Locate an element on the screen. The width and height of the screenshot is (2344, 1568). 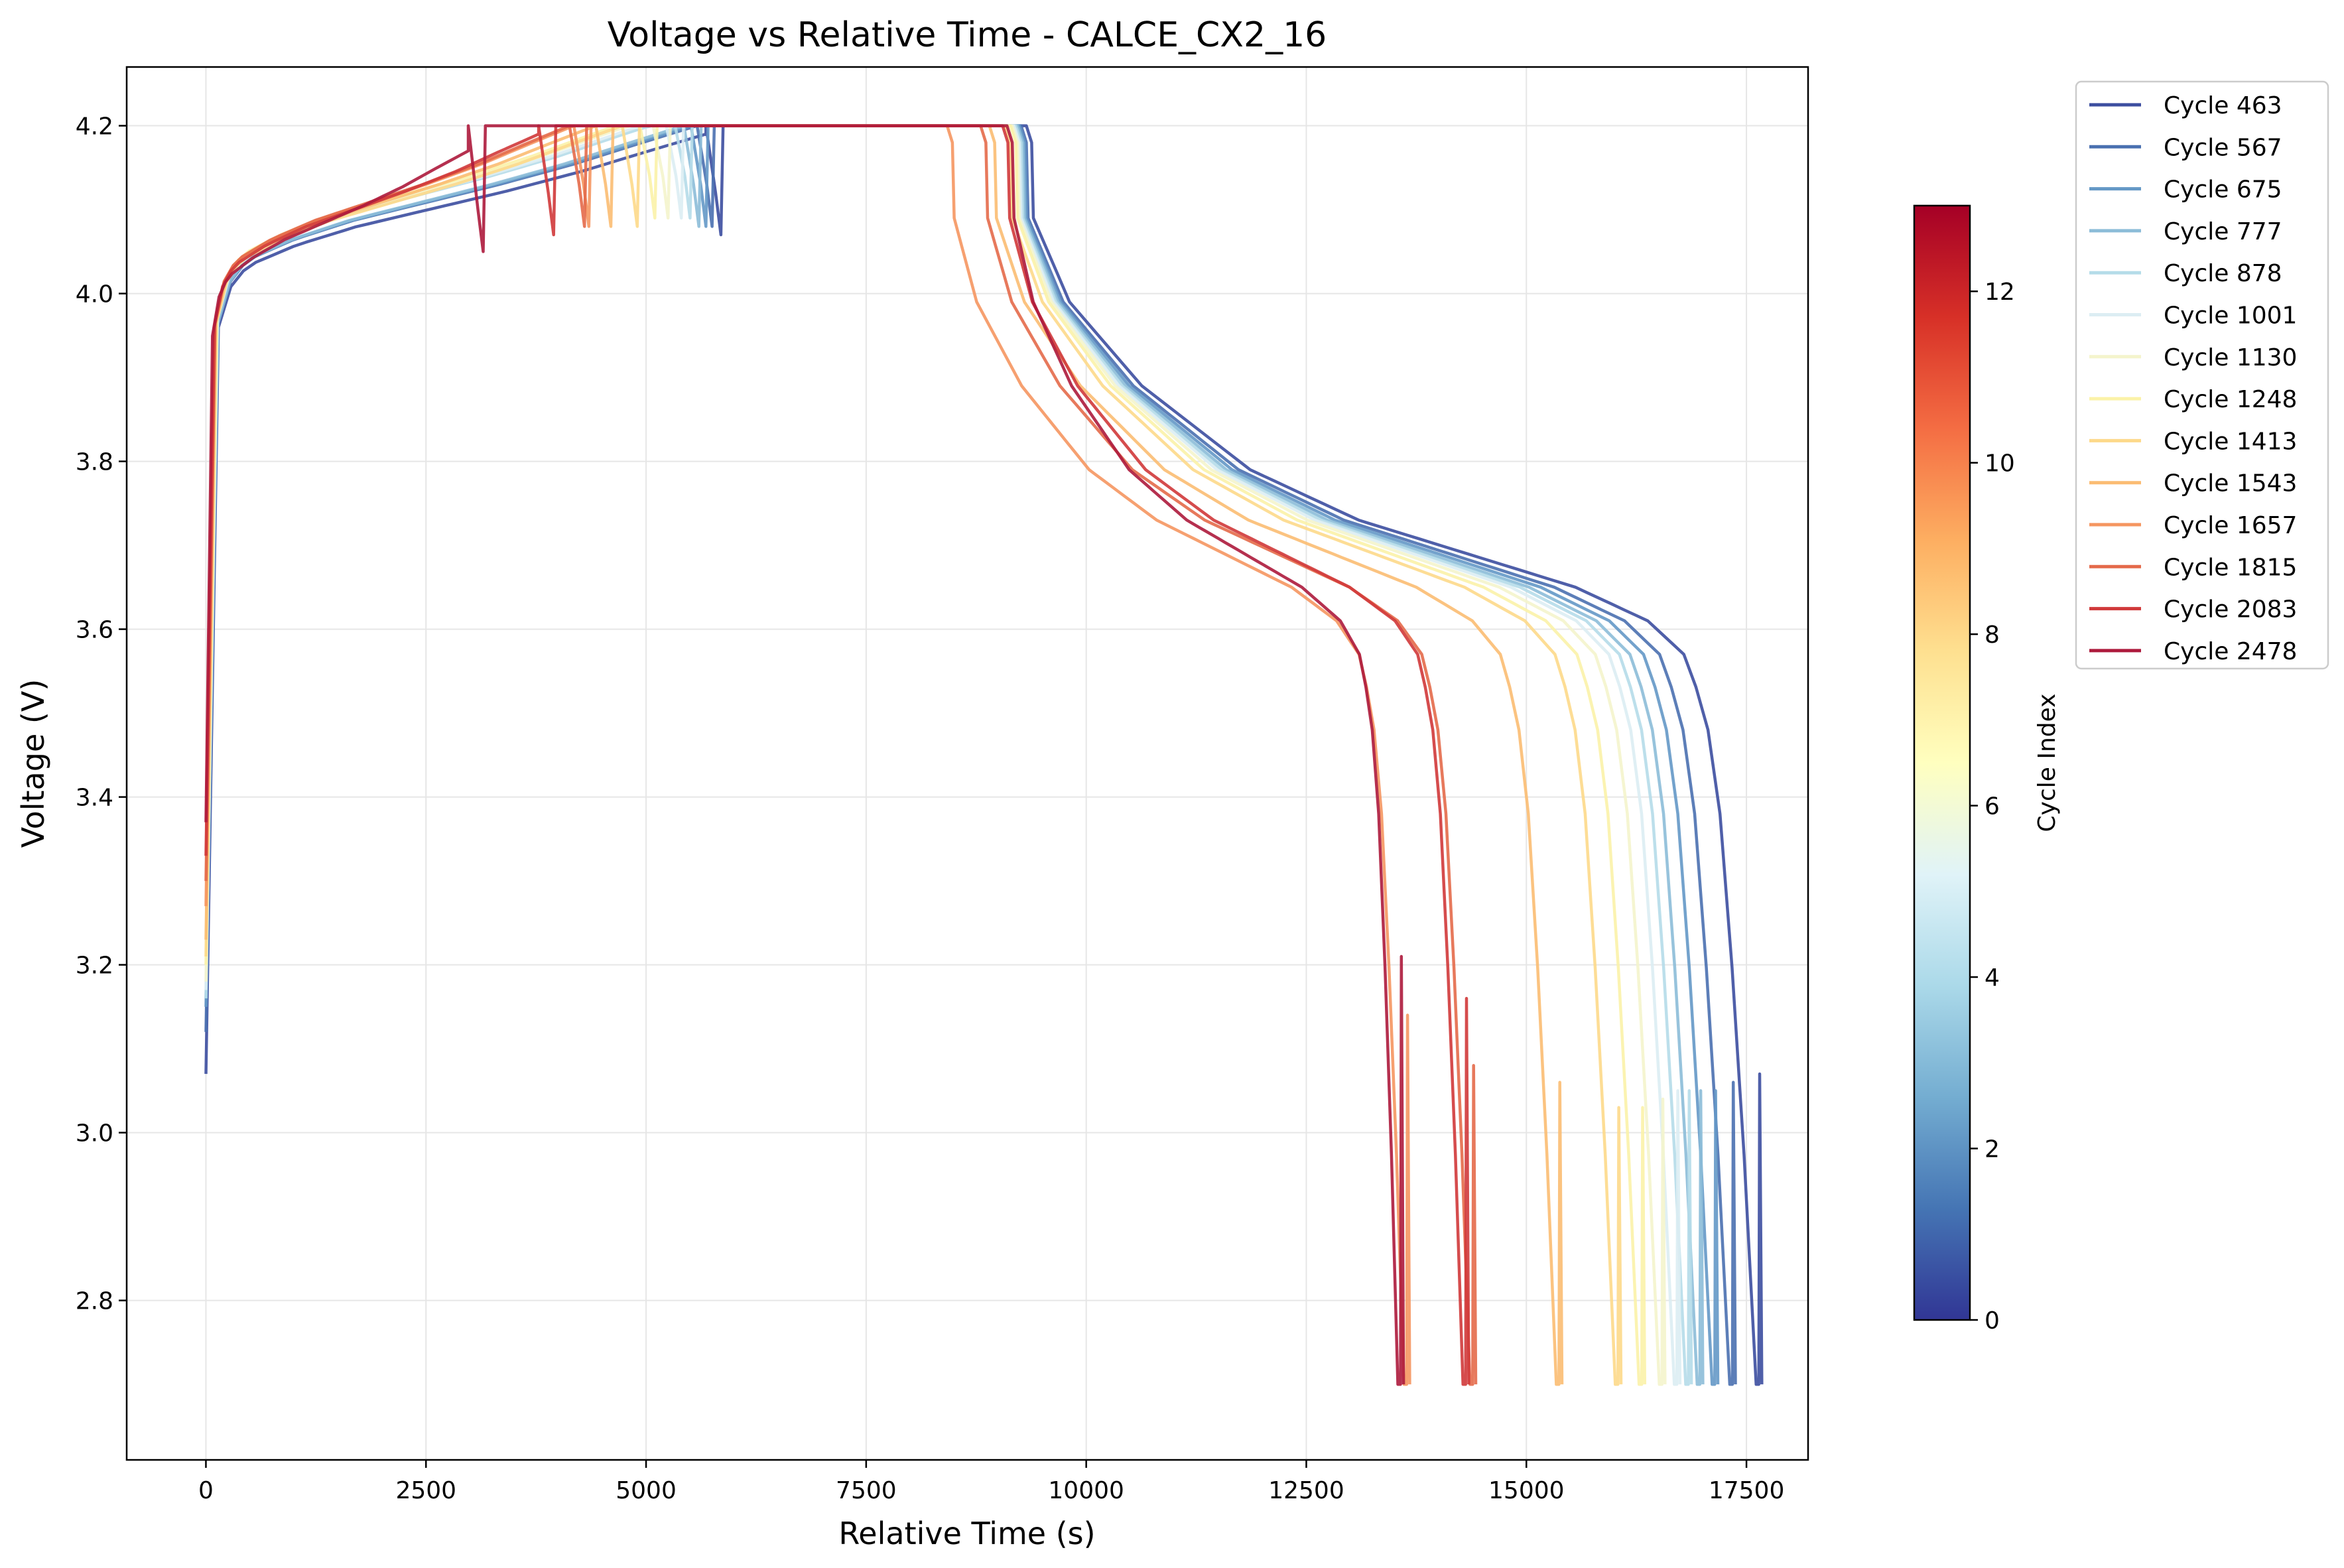
x-tick-label: 5000 is located at coordinates (646, 1491).